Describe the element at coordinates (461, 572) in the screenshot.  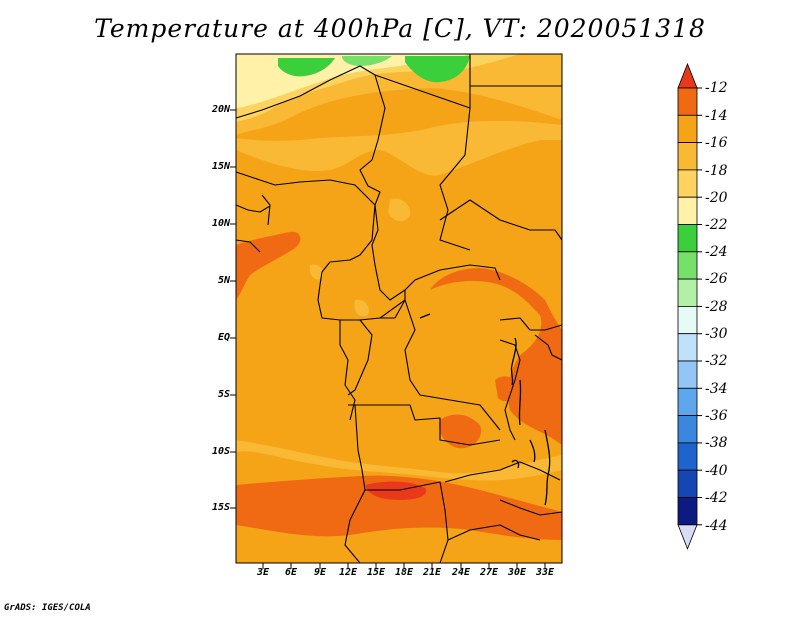
I see `lon-label-24e: 24E` at that location.